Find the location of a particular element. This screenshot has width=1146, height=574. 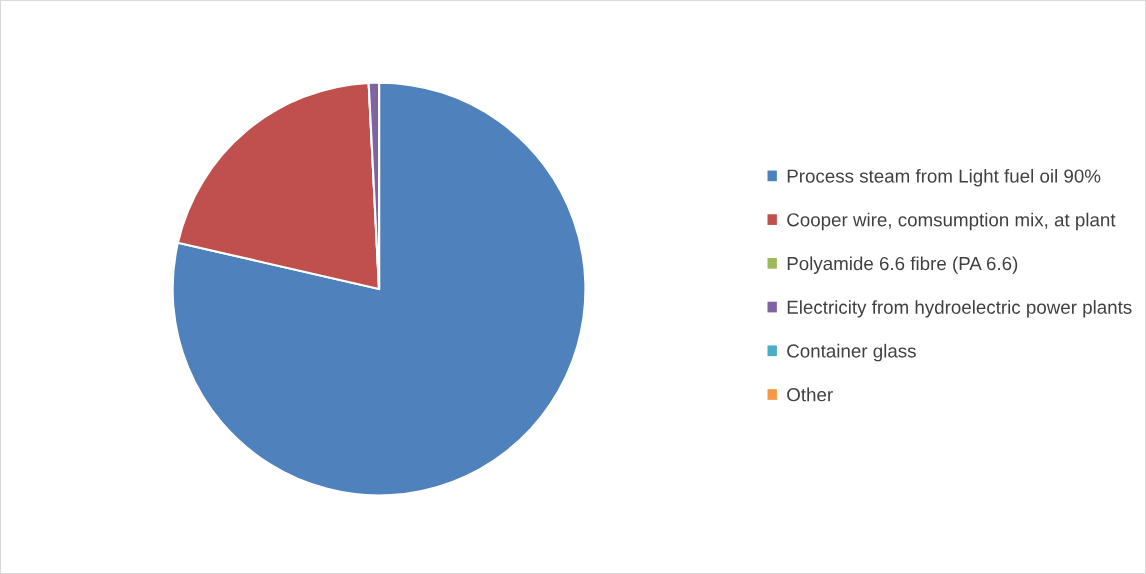

legend-label: Container glass is located at coordinates (851, 352).